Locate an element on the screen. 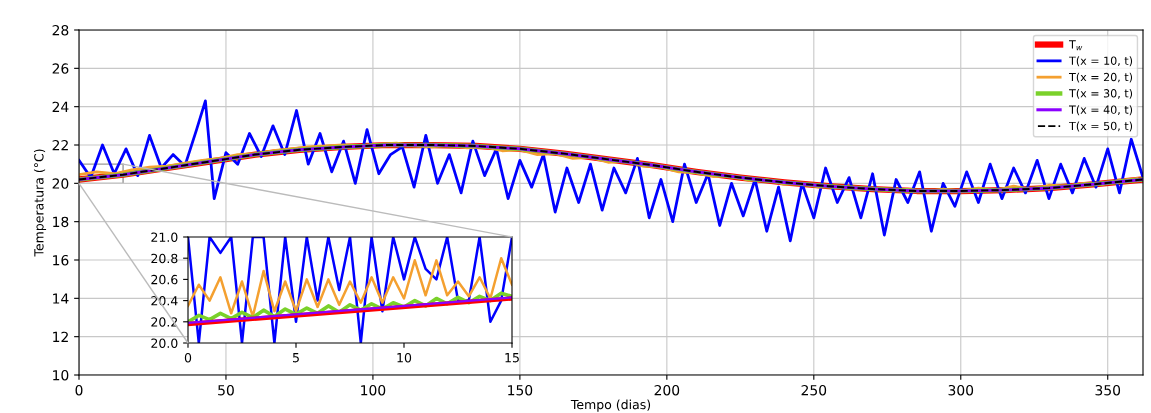 Image resolution: width=1151 pixels, height=413 pixels. legend-label: T(x = 50, t) is located at coordinates (1101, 126).